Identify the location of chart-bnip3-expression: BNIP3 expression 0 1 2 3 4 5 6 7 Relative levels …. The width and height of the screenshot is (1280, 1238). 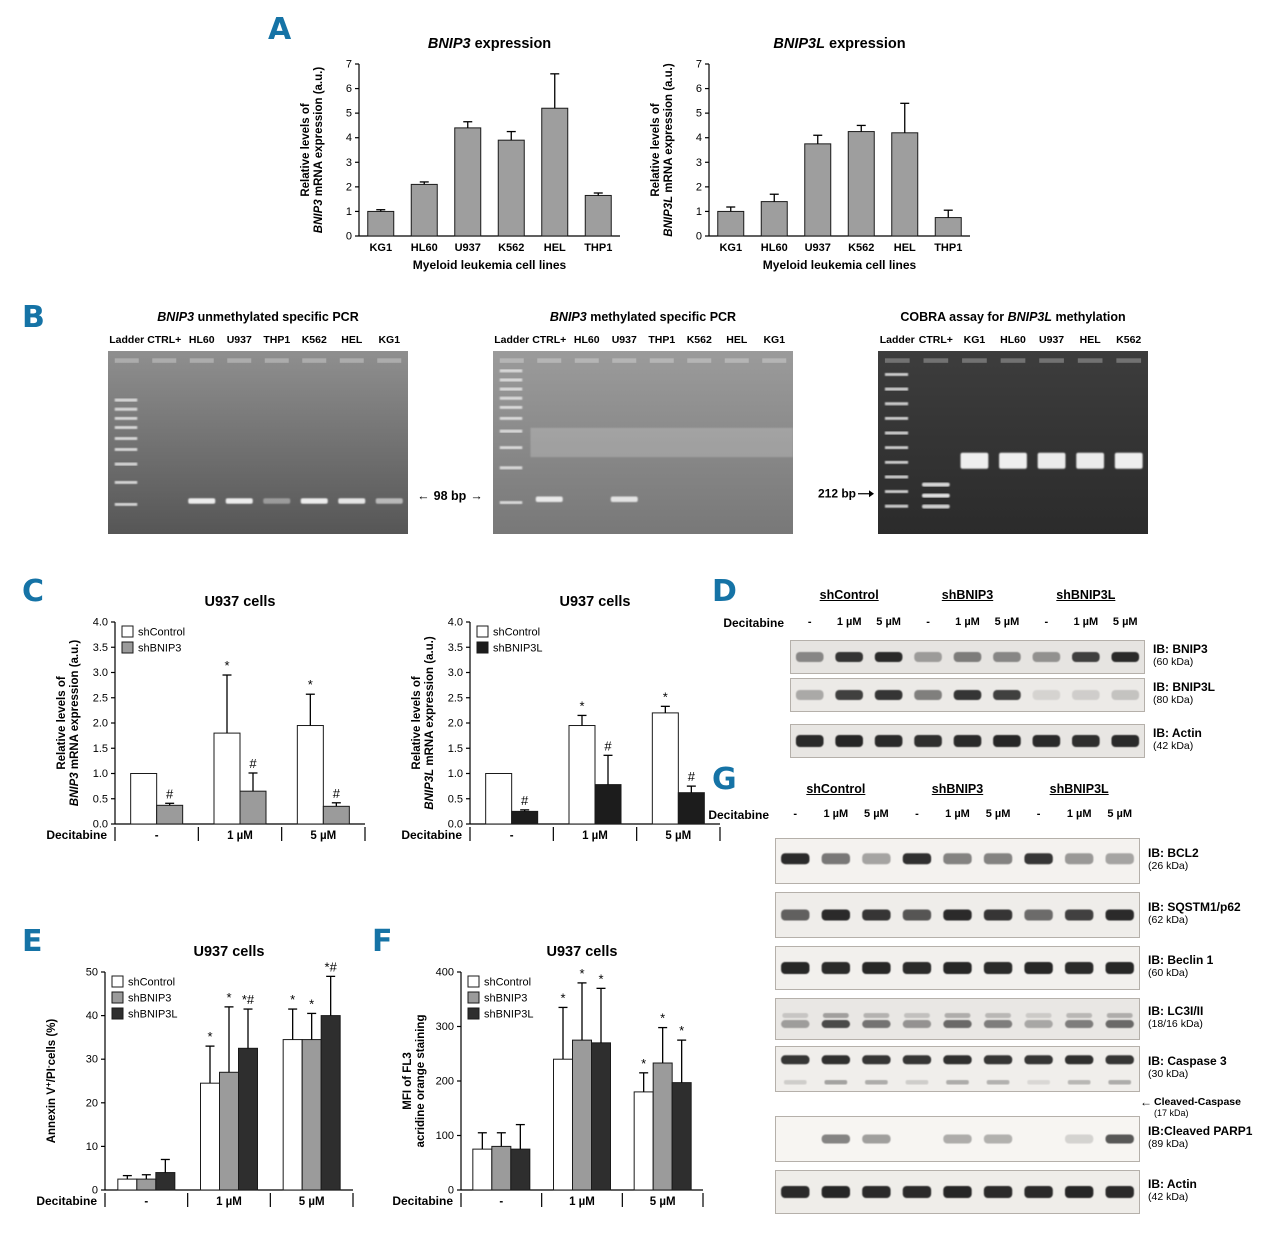
(462, 157).